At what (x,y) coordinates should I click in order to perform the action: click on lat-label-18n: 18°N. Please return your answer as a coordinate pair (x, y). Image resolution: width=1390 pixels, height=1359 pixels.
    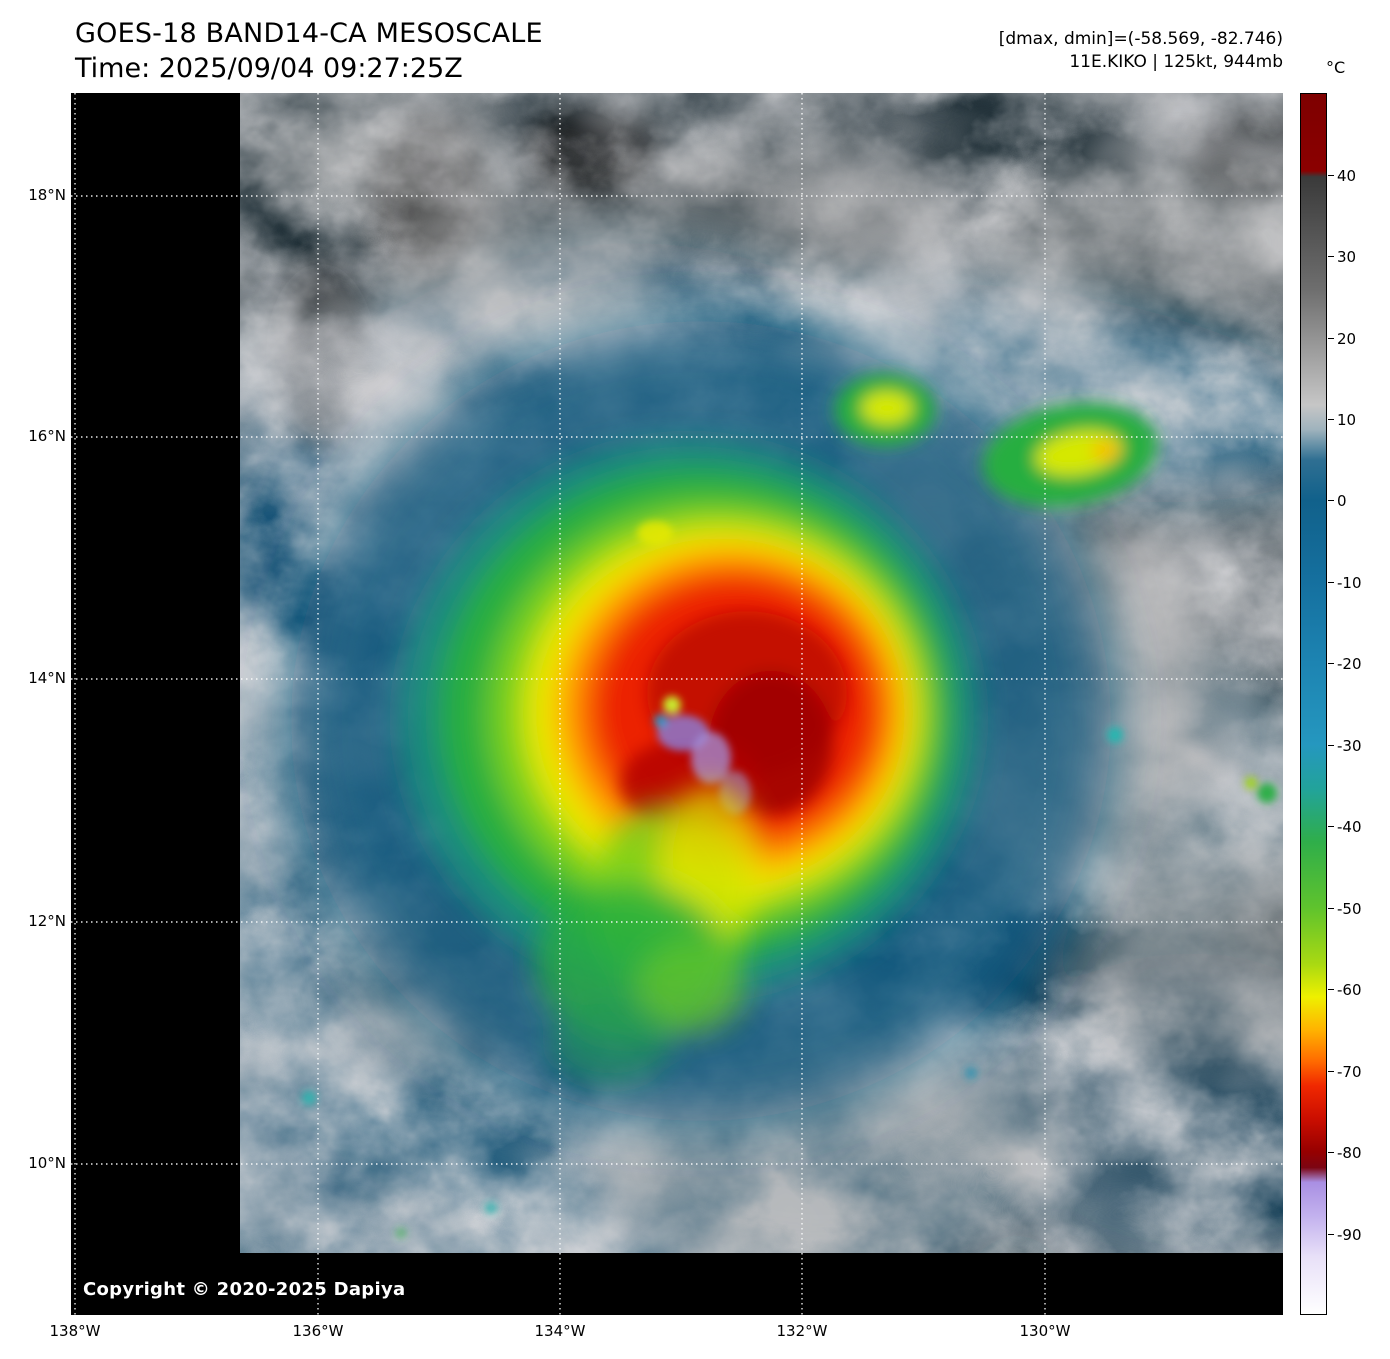
    Looking at the image, I should click on (47, 195).